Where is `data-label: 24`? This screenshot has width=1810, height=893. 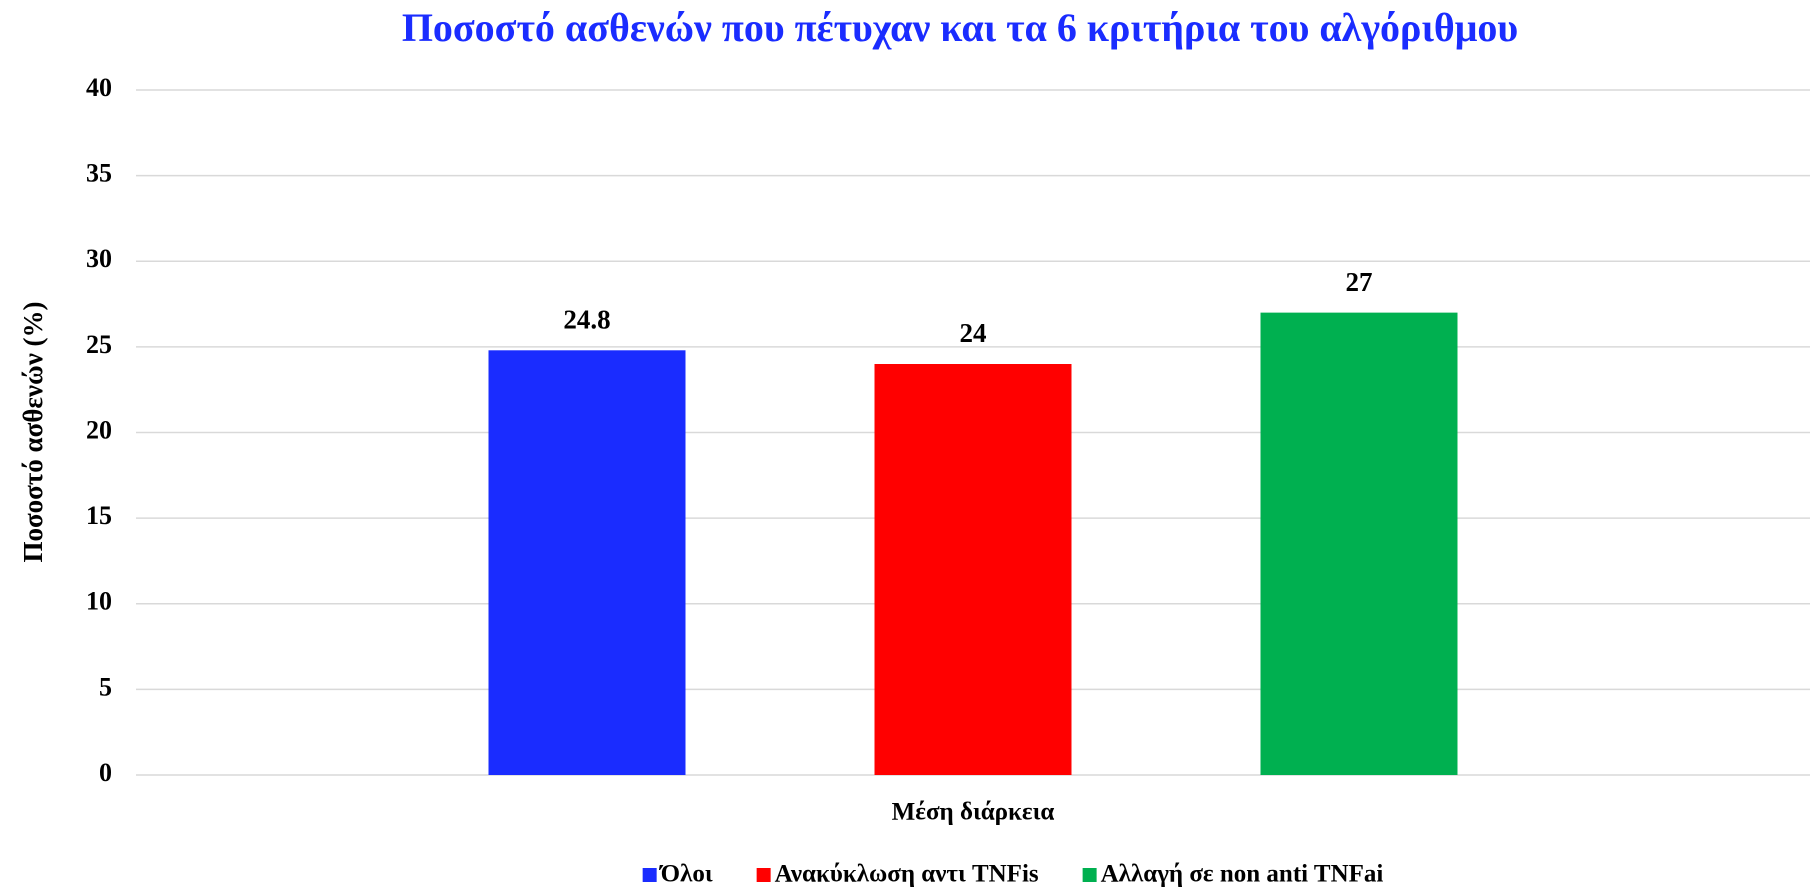
data-label: 24 is located at coordinates (973, 333).